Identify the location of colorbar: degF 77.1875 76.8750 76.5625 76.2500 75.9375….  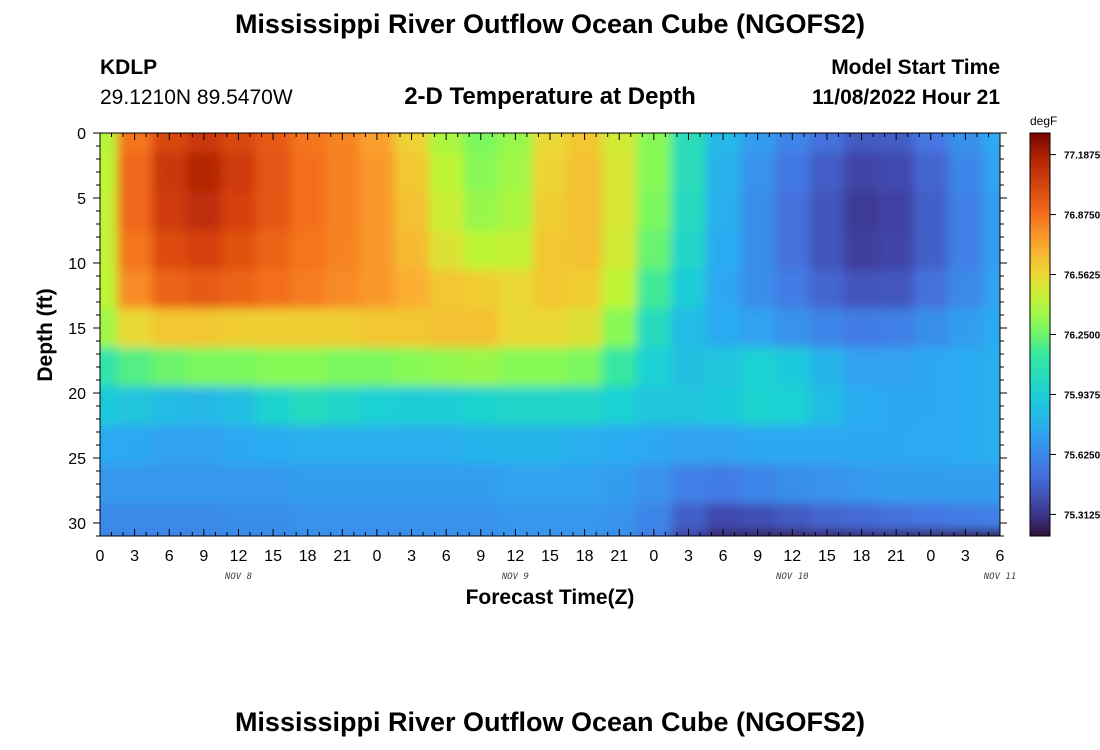
(1064, 325).